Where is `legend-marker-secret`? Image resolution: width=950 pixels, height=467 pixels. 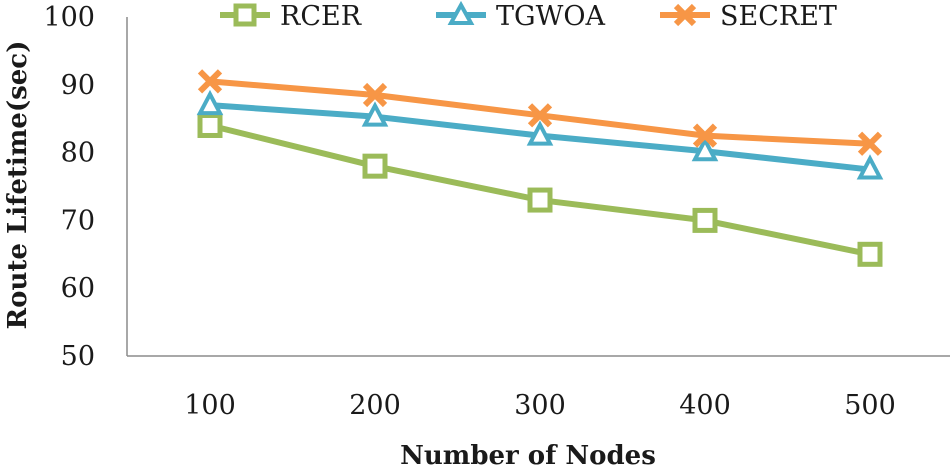 legend-marker-secret is located at coordinates (685, 15).